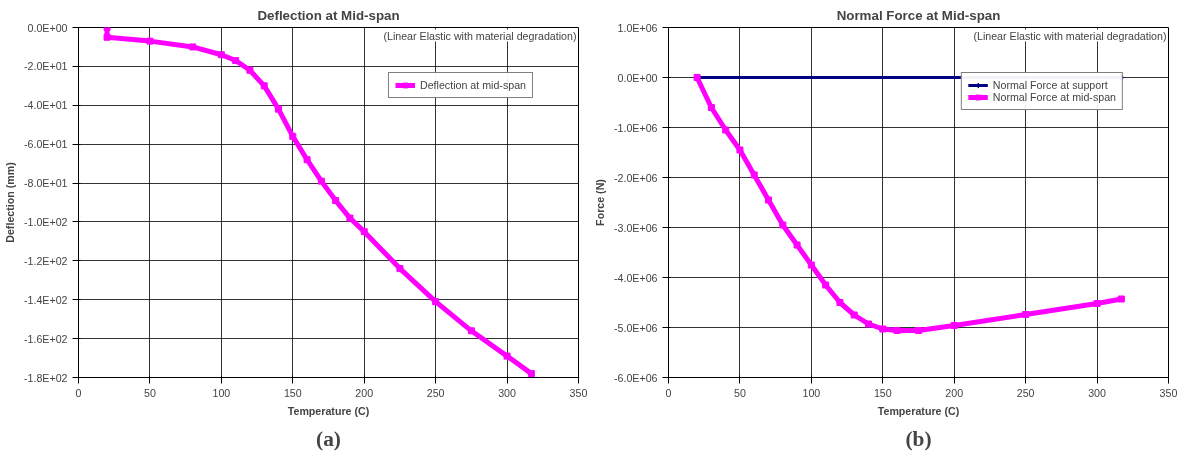 This screenshot has width=1187, height=462. Describe the element at coordinates (45, 338) in the screenshot. I see `y-tick-label: -1.6E+02` at that location.